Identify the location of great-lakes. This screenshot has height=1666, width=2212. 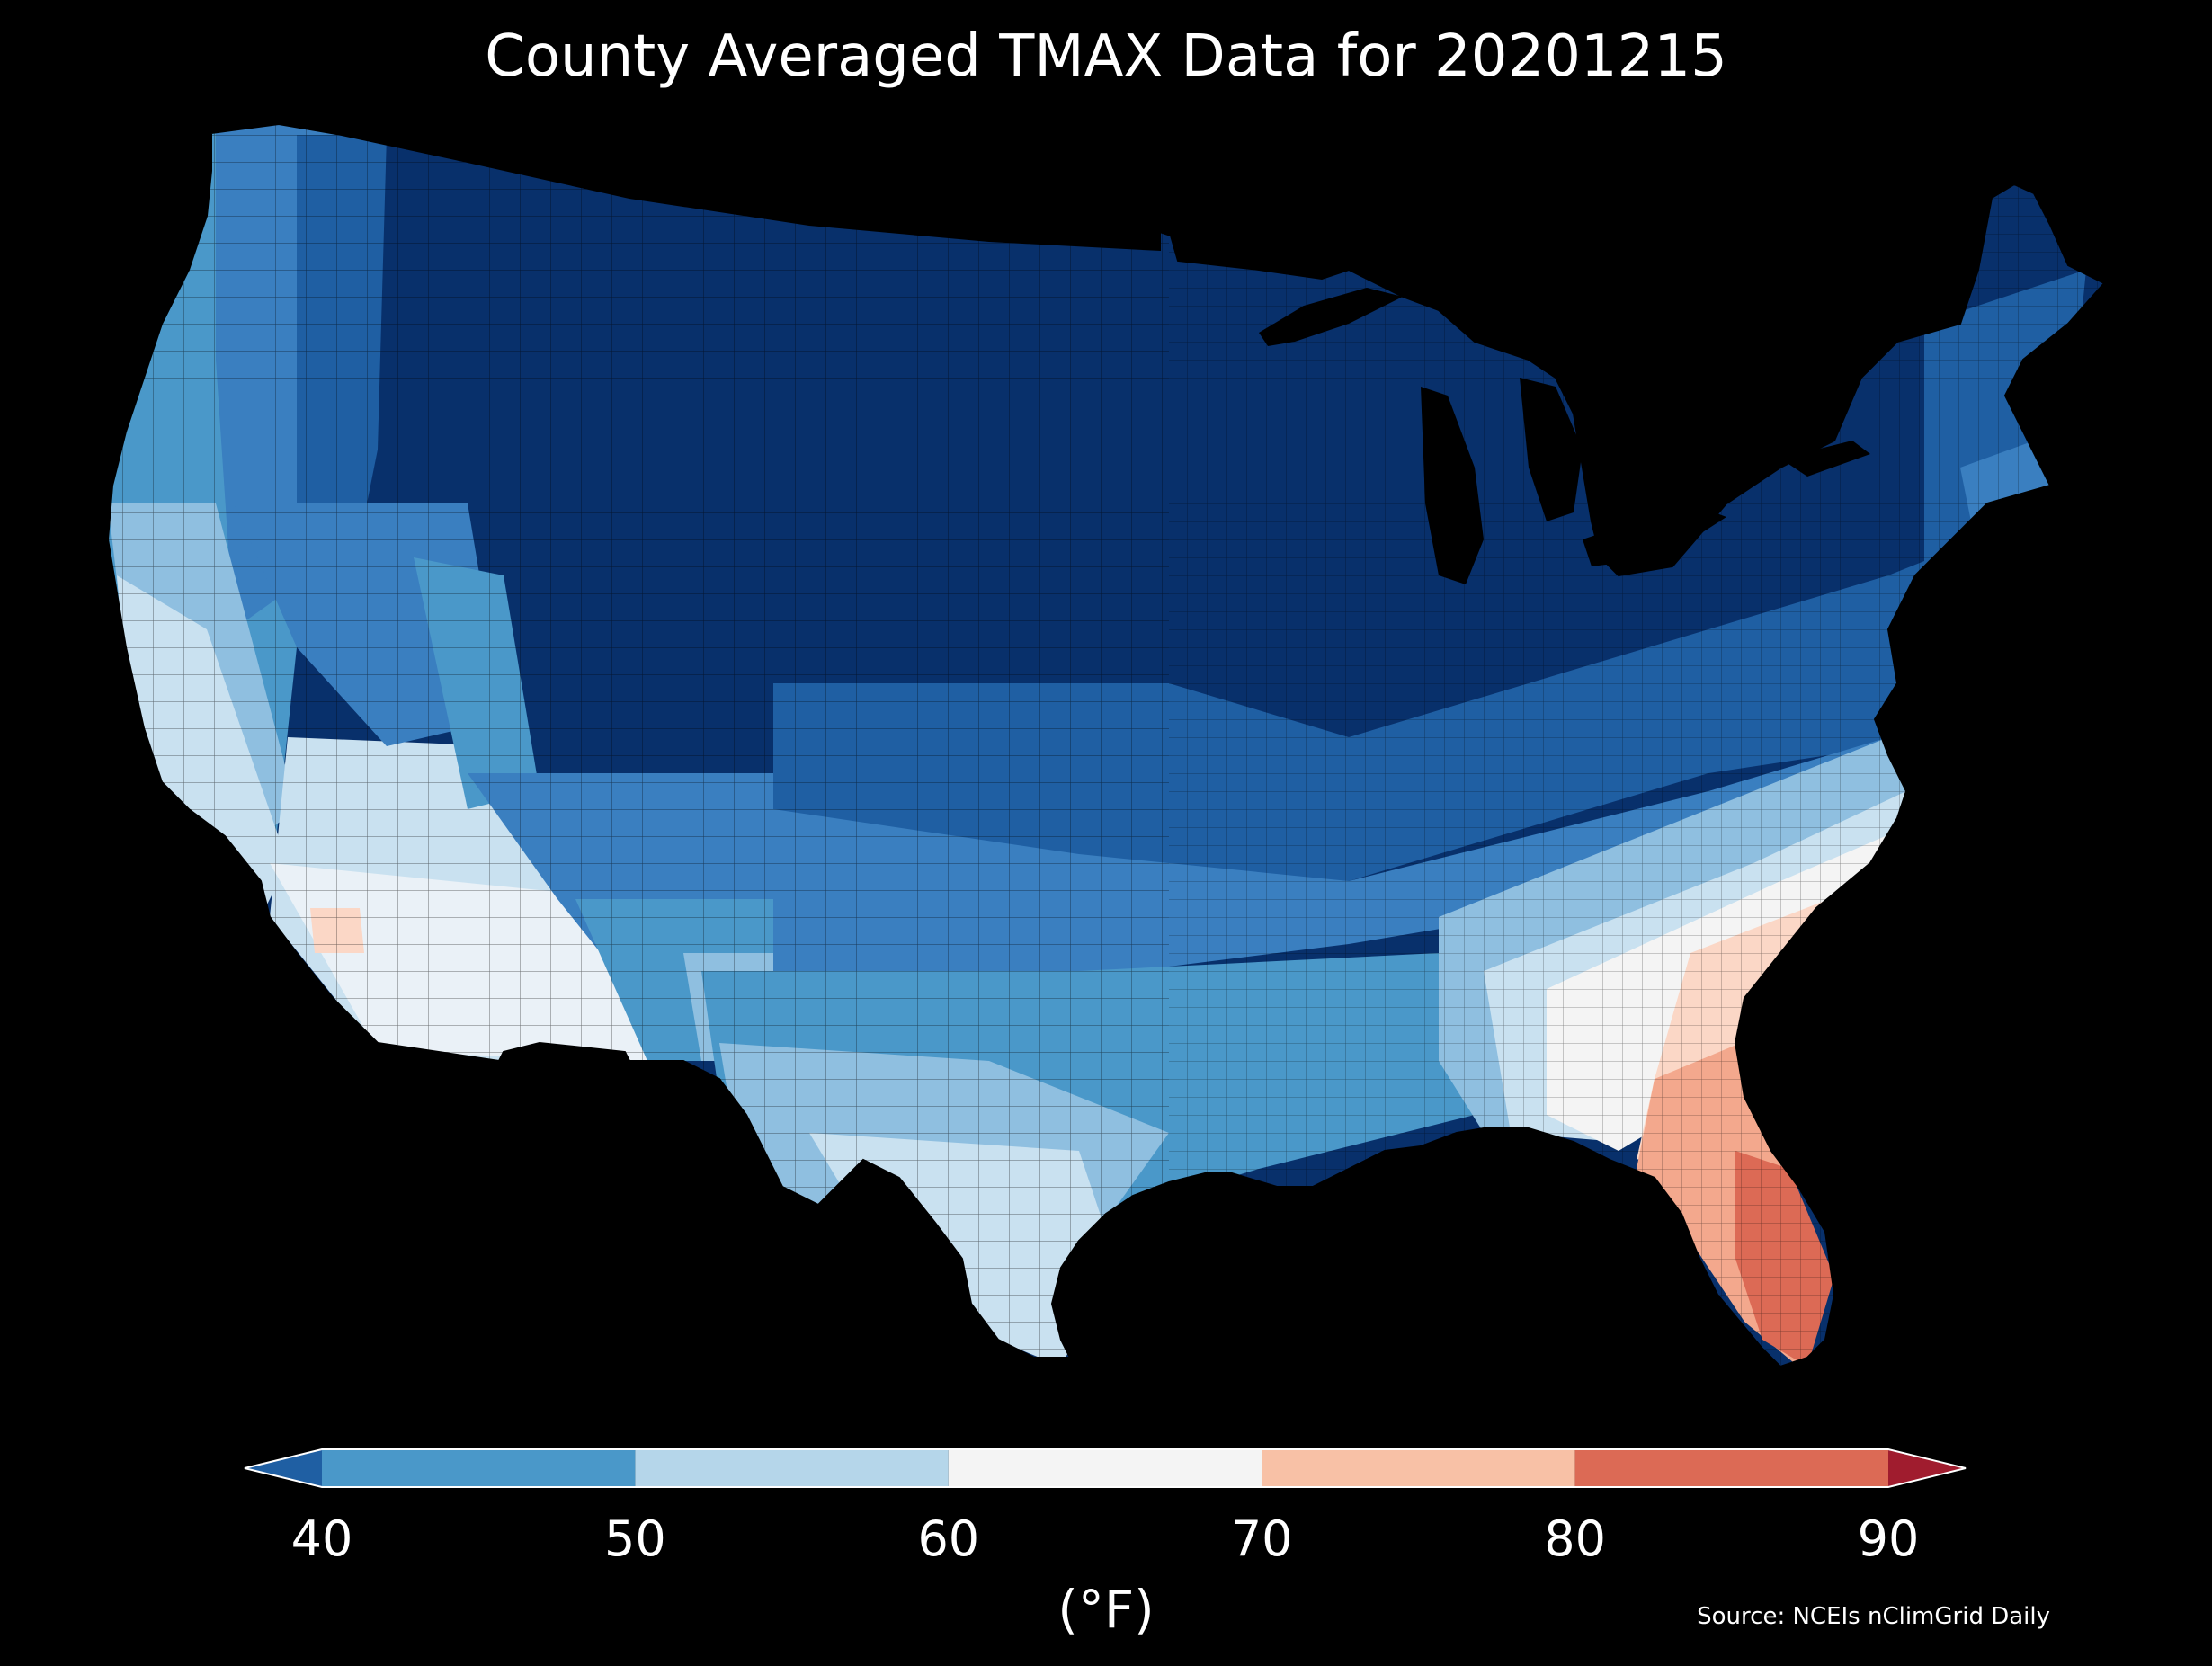
(1564, 436).